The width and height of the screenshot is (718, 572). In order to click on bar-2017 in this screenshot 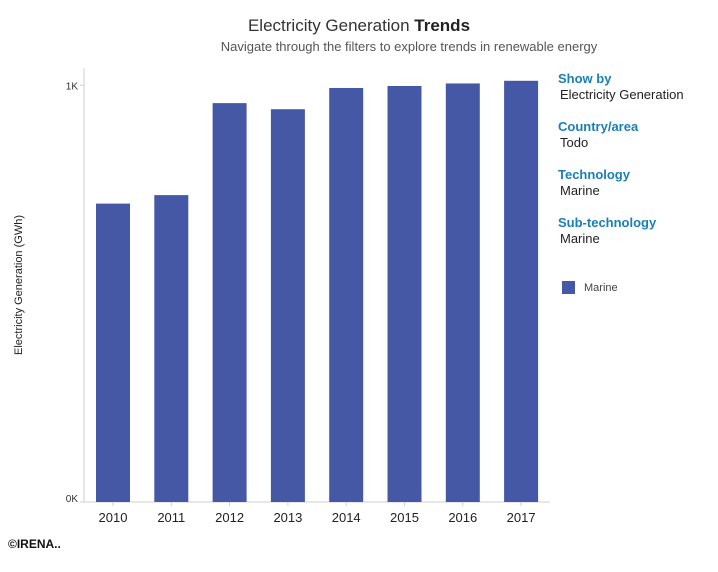, I will do `click(521, 291)`.